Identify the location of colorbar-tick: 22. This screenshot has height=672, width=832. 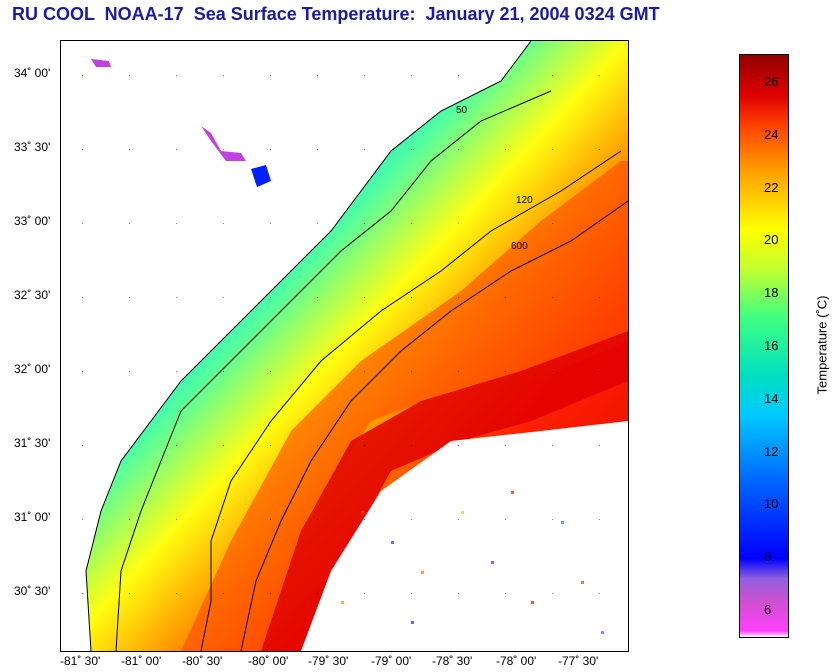
(771, 187).